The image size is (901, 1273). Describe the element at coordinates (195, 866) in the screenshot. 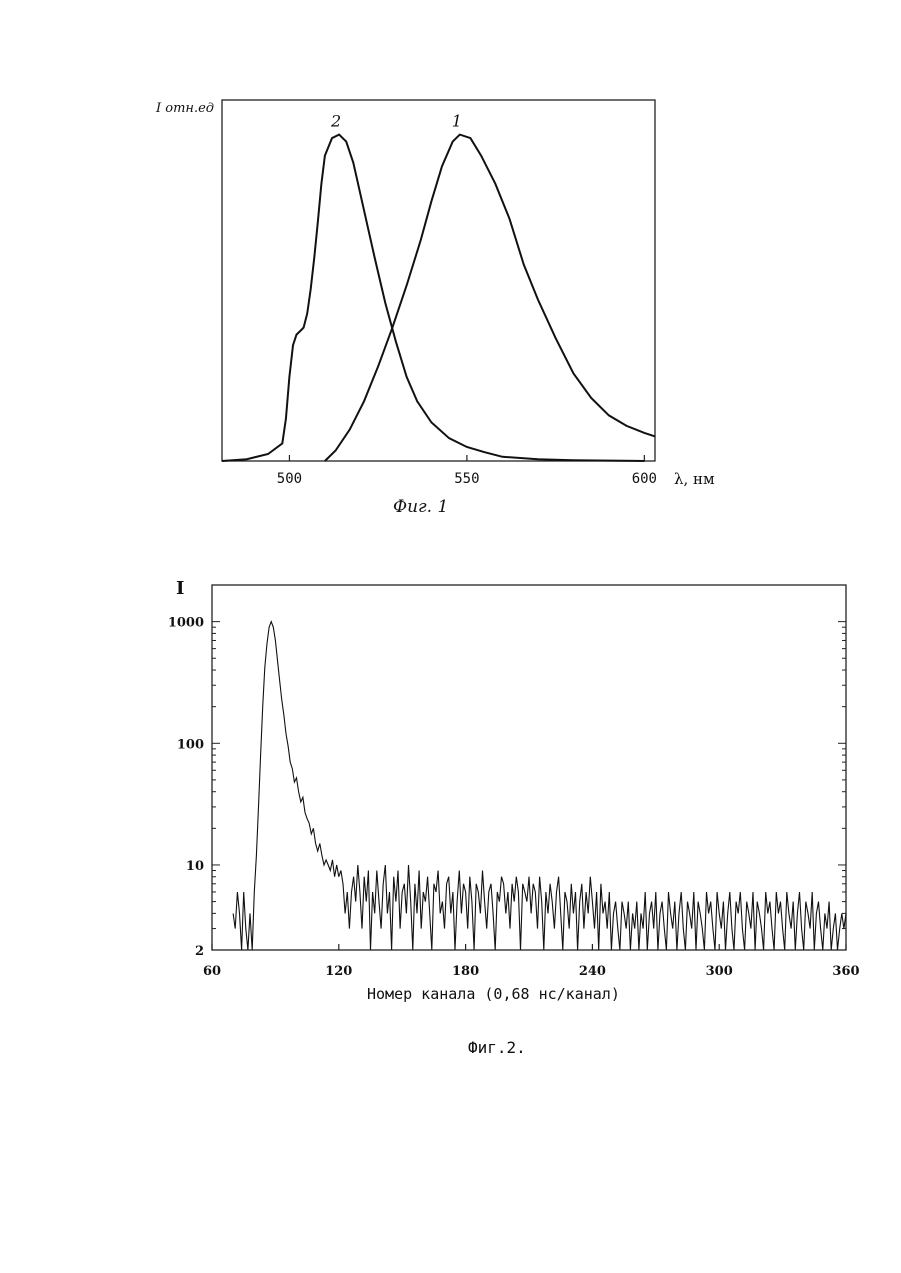

I see `figure-2-y-tick-label: 10` at that location.